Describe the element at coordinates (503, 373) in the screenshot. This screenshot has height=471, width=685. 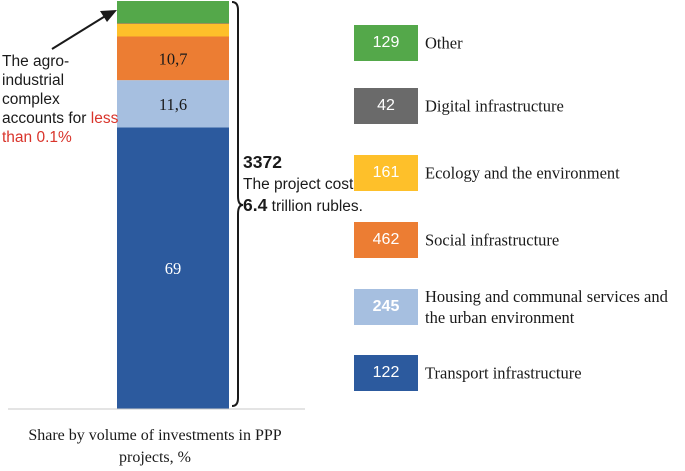
I see `legend-label: Transport infrastructure` at that location.